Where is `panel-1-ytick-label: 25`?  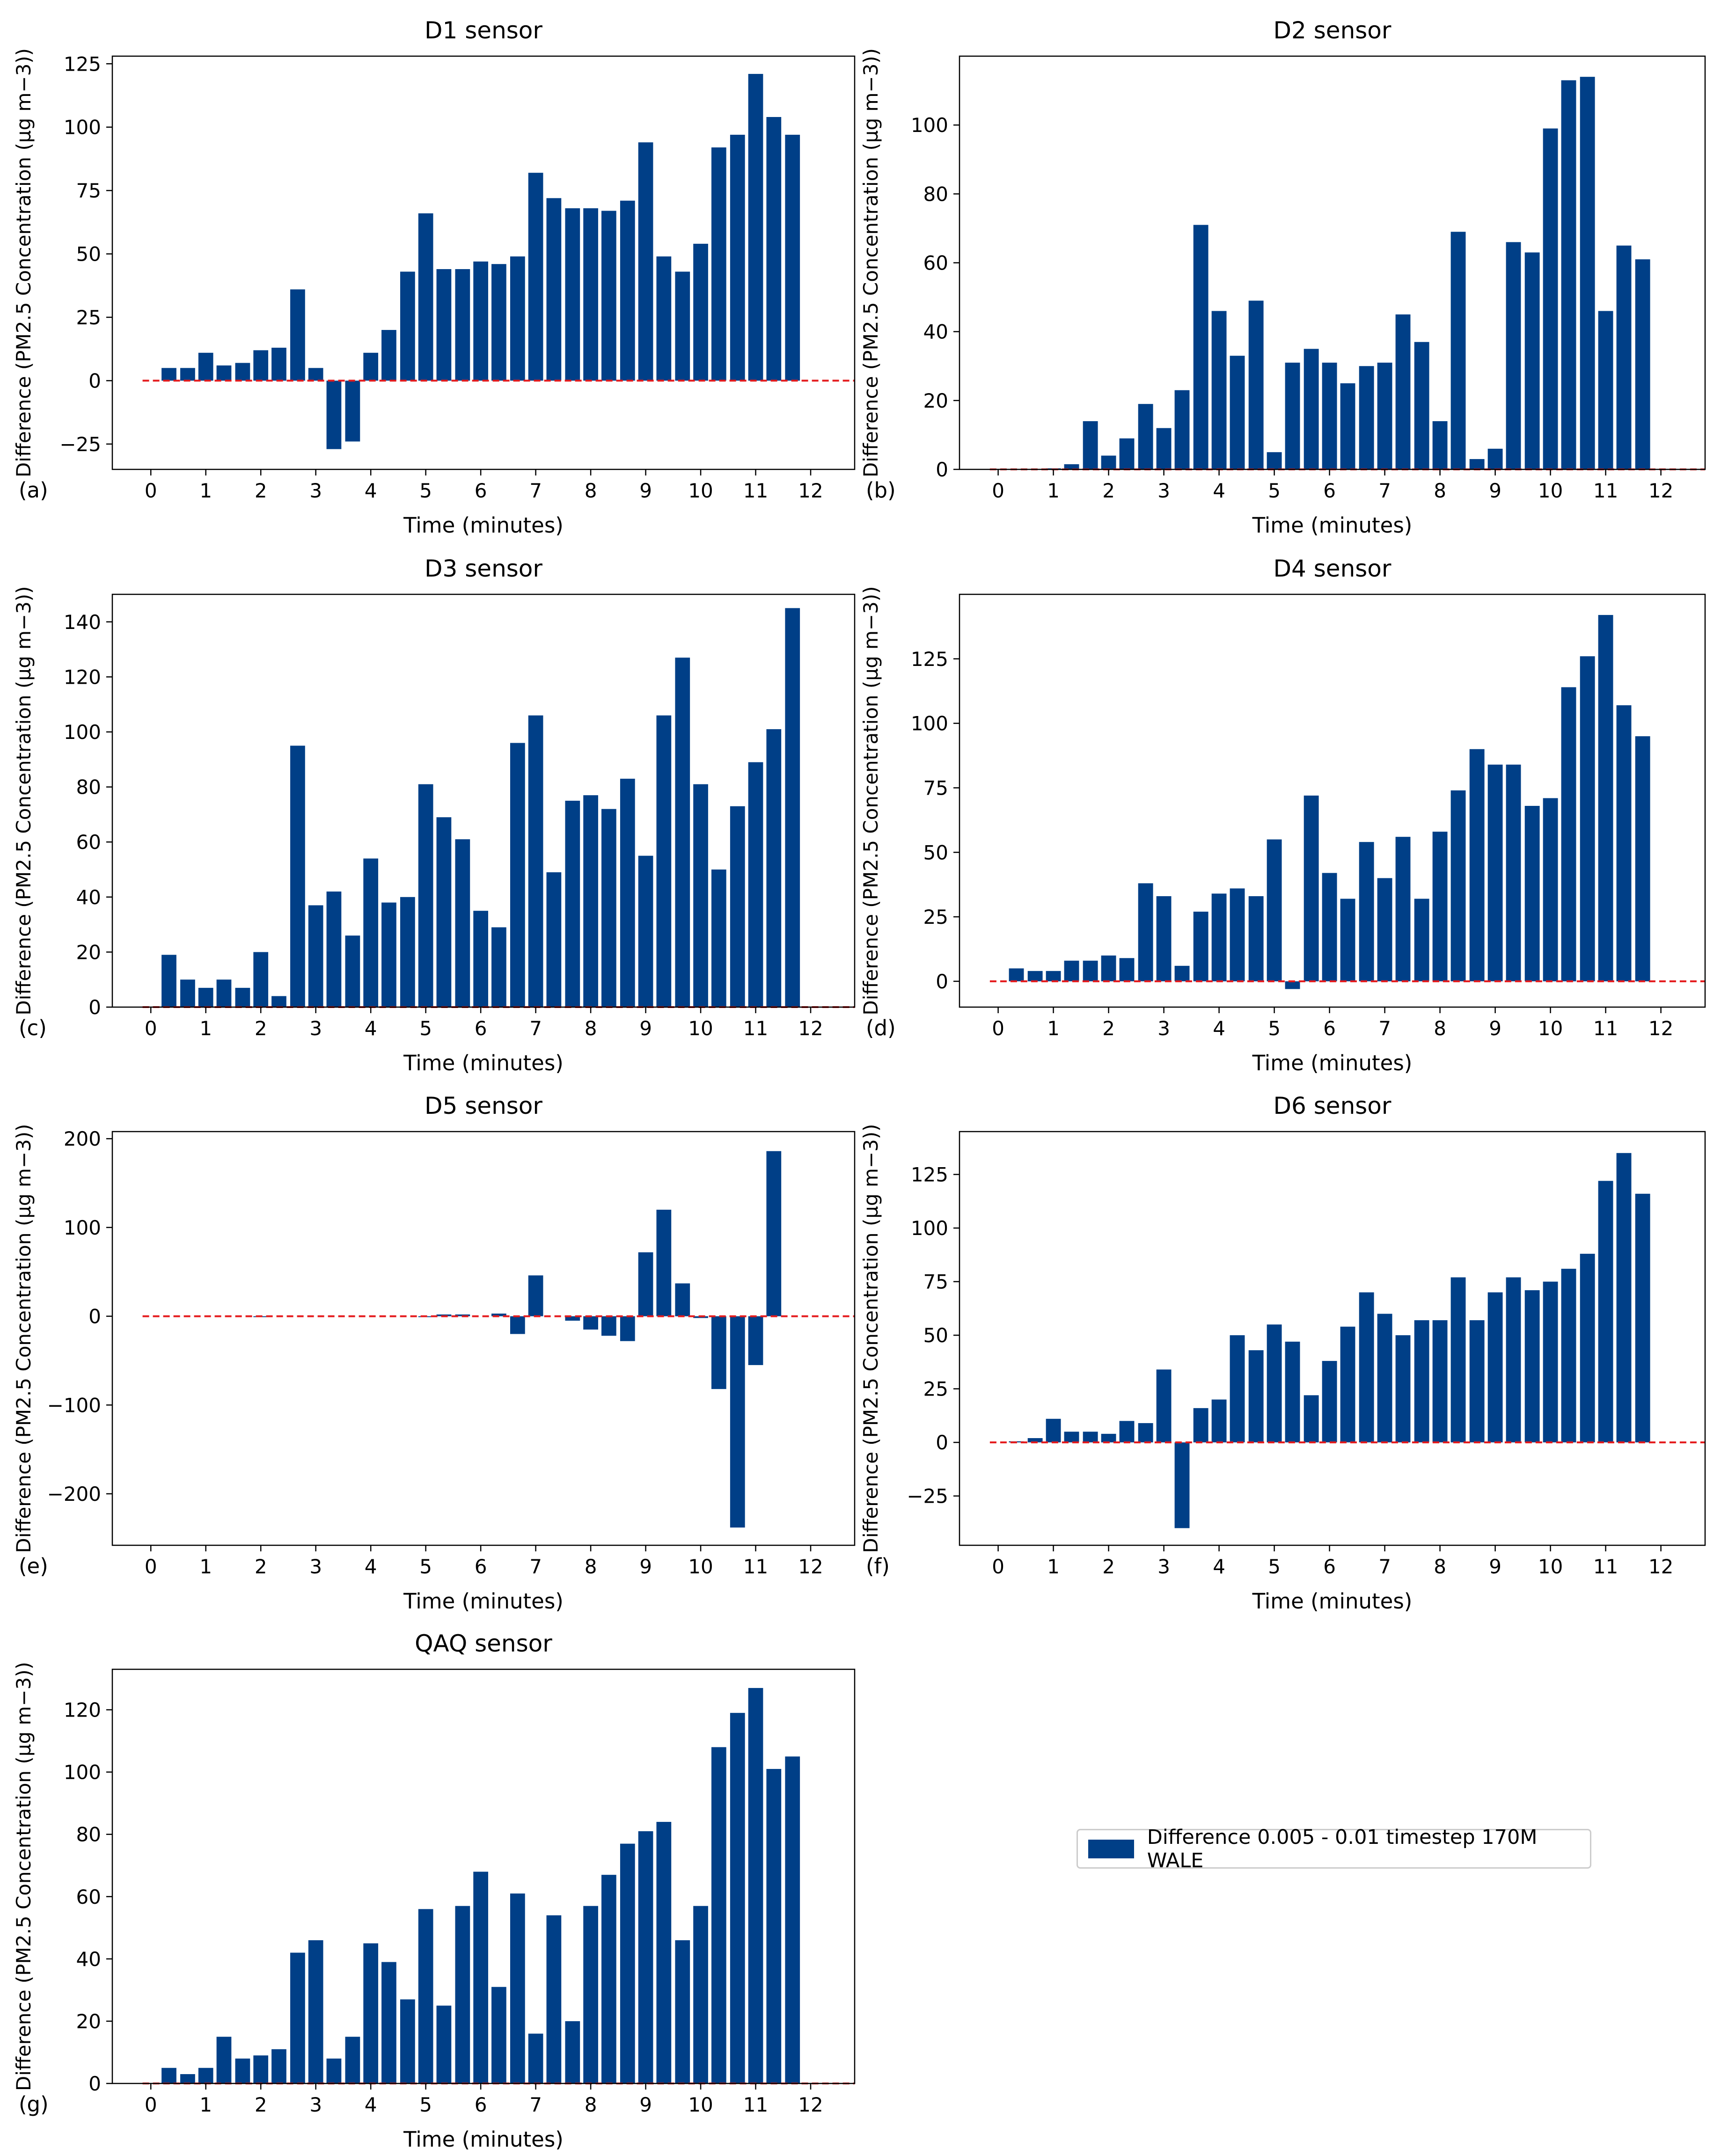 panel-1-ytick-label: 25 is located at coordinates (88, 317).